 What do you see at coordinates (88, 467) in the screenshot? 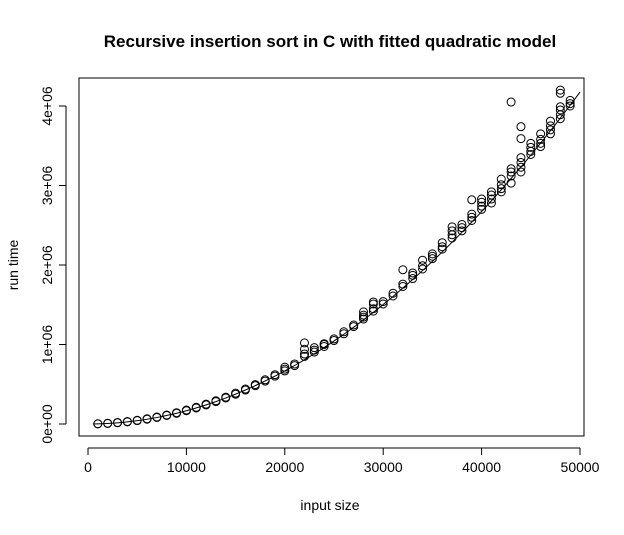
I see `x-tick-label: 0` at bounding box center [88, 467].